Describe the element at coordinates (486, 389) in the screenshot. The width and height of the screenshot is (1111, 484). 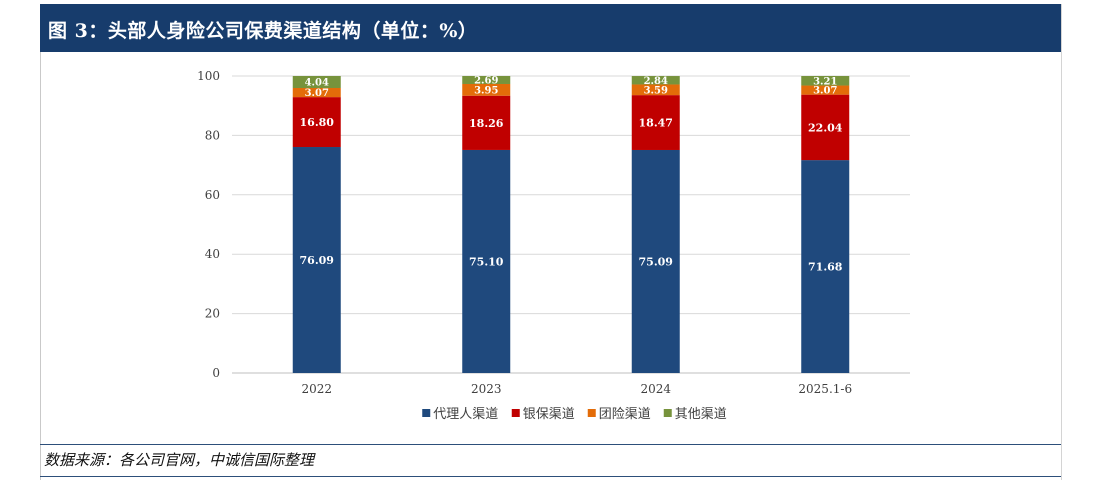
I see `x-tick-label: 2023` at that location.